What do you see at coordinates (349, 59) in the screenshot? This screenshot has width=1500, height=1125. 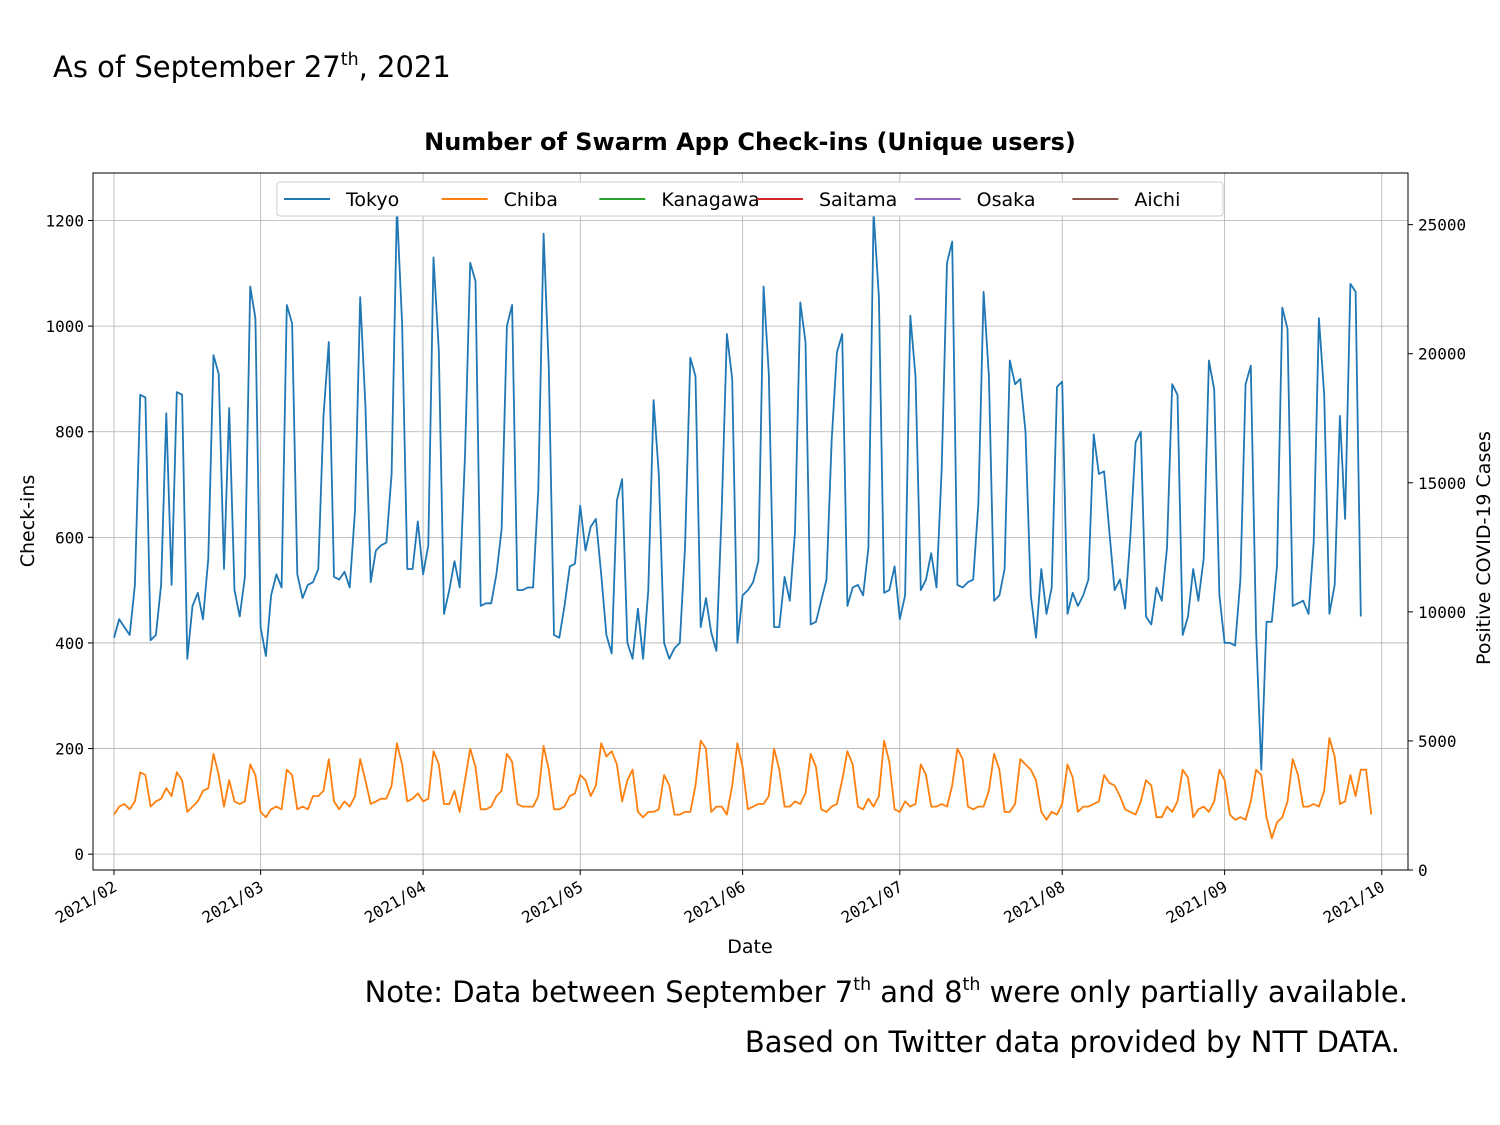 I see `as-of-superscript: th` at bounding box center [349, 59].